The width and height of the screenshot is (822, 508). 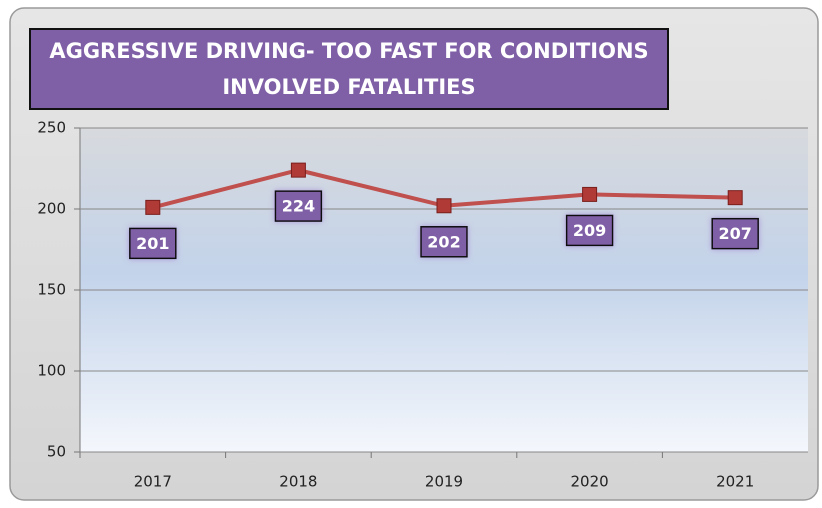 I want to click on data-label: 224, so click(x=298, y=206).